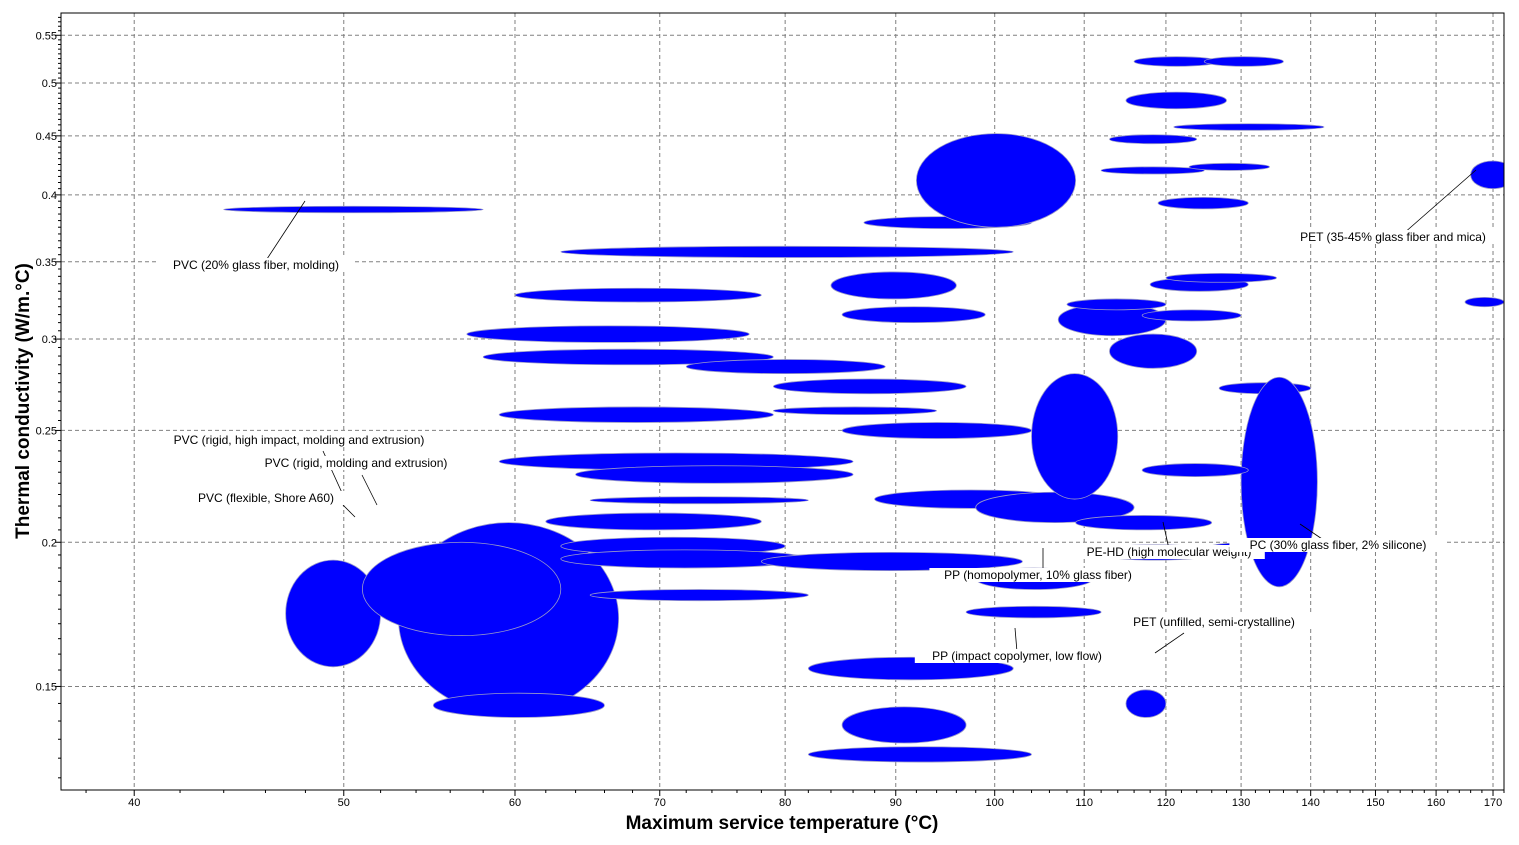  What do you see at coordinates (23, 401) in the screenshot?
I see `y-axis-title: Thermal conductivity (W/m.°C)` at bounding box center [23, 401].